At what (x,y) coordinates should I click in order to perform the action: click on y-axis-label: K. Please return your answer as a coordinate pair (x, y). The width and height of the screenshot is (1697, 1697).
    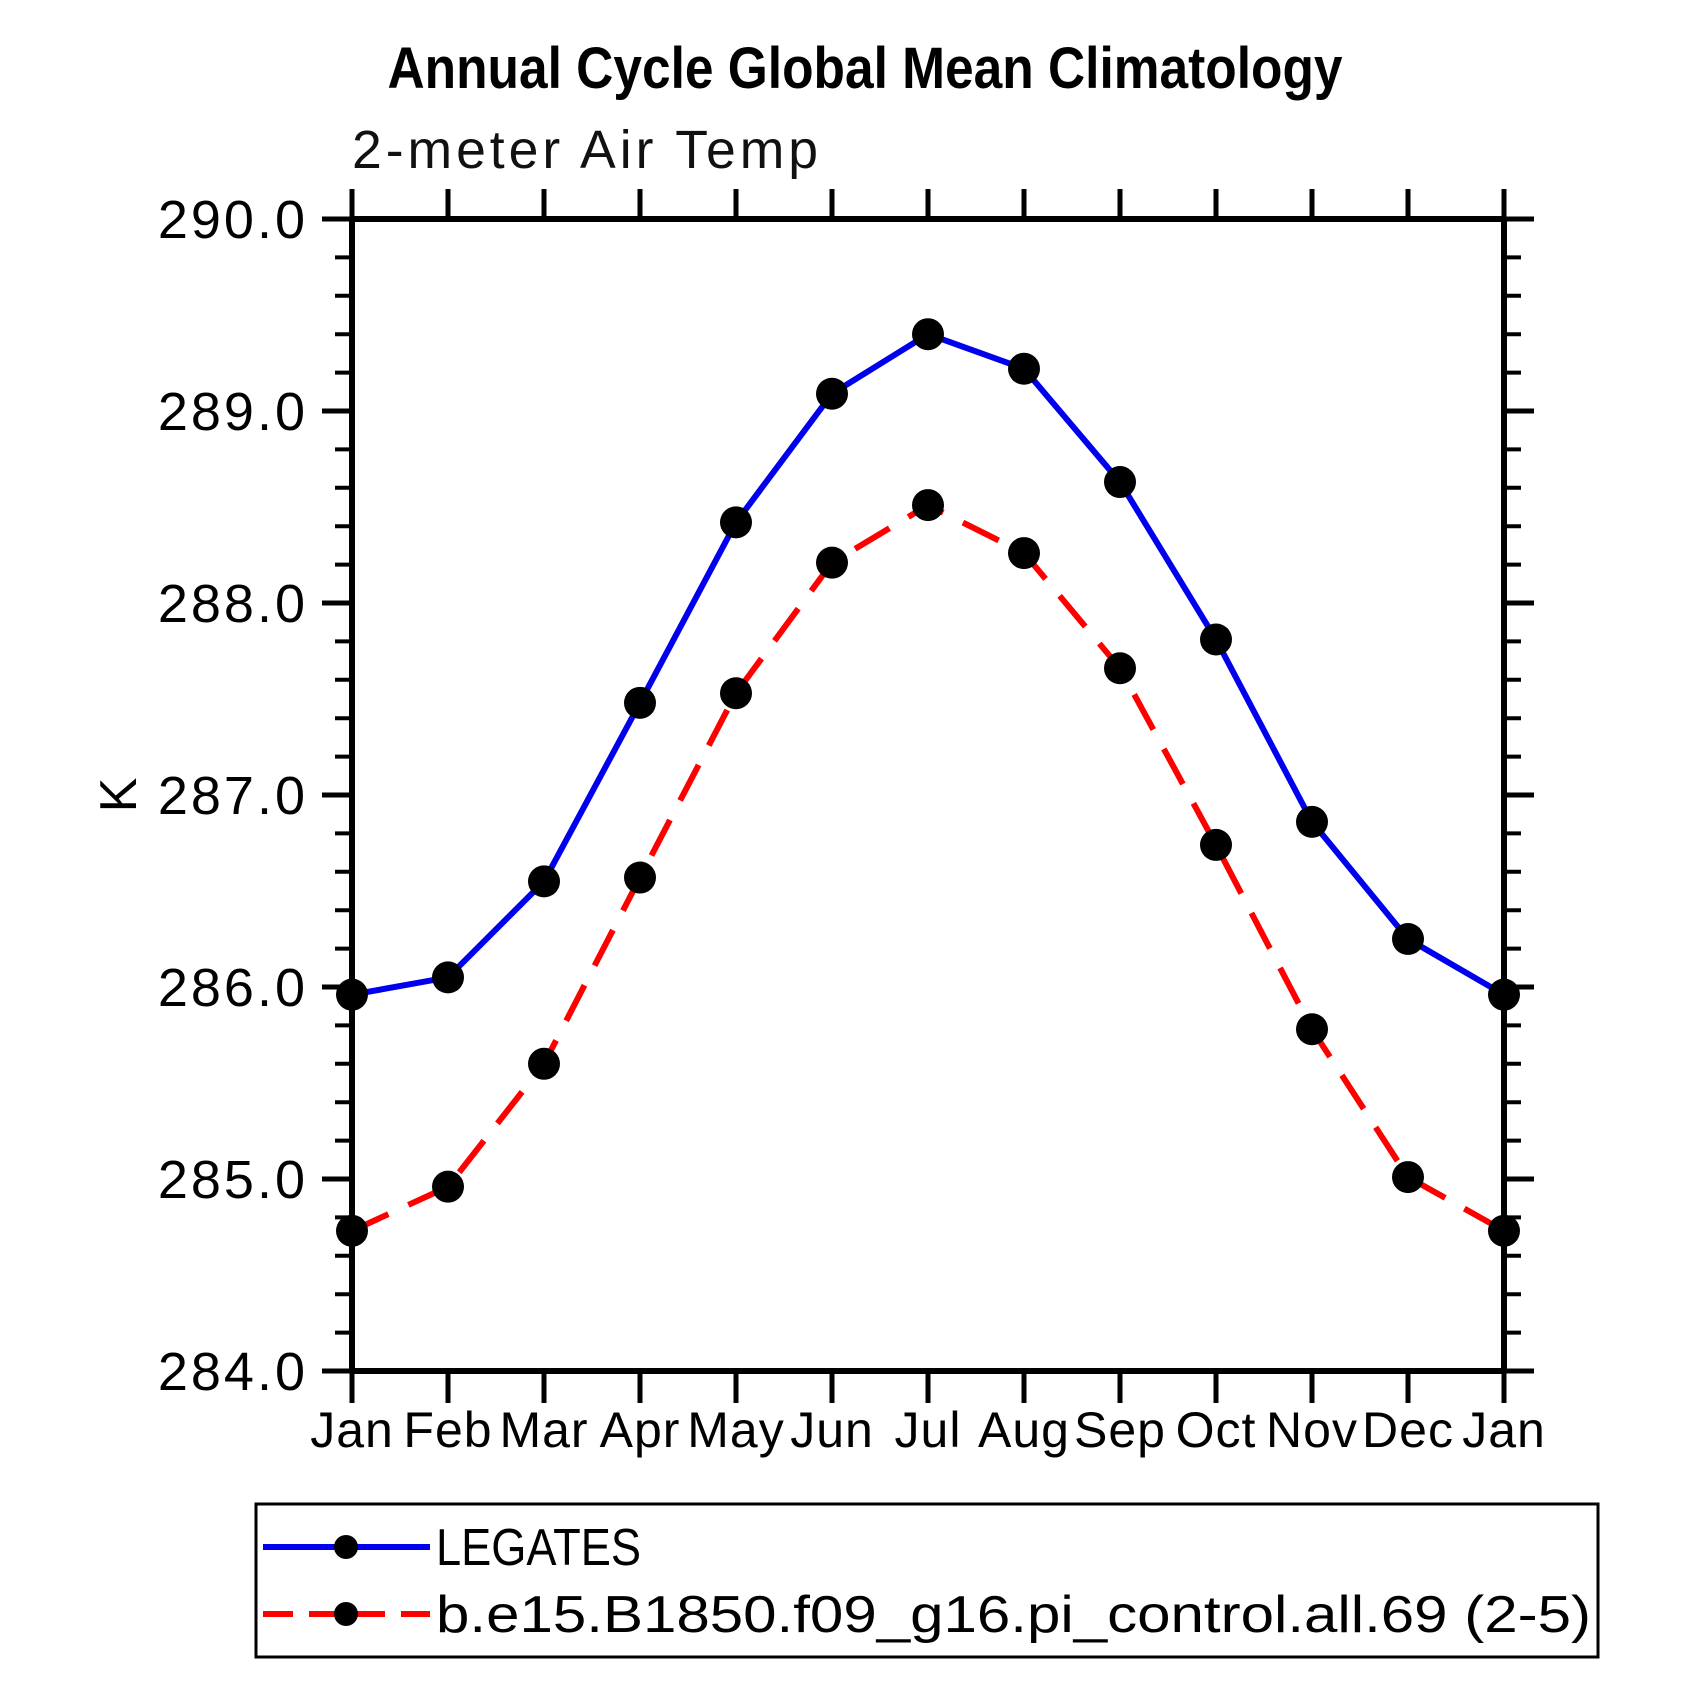
    Looking at the image, I should click on (119, 794).